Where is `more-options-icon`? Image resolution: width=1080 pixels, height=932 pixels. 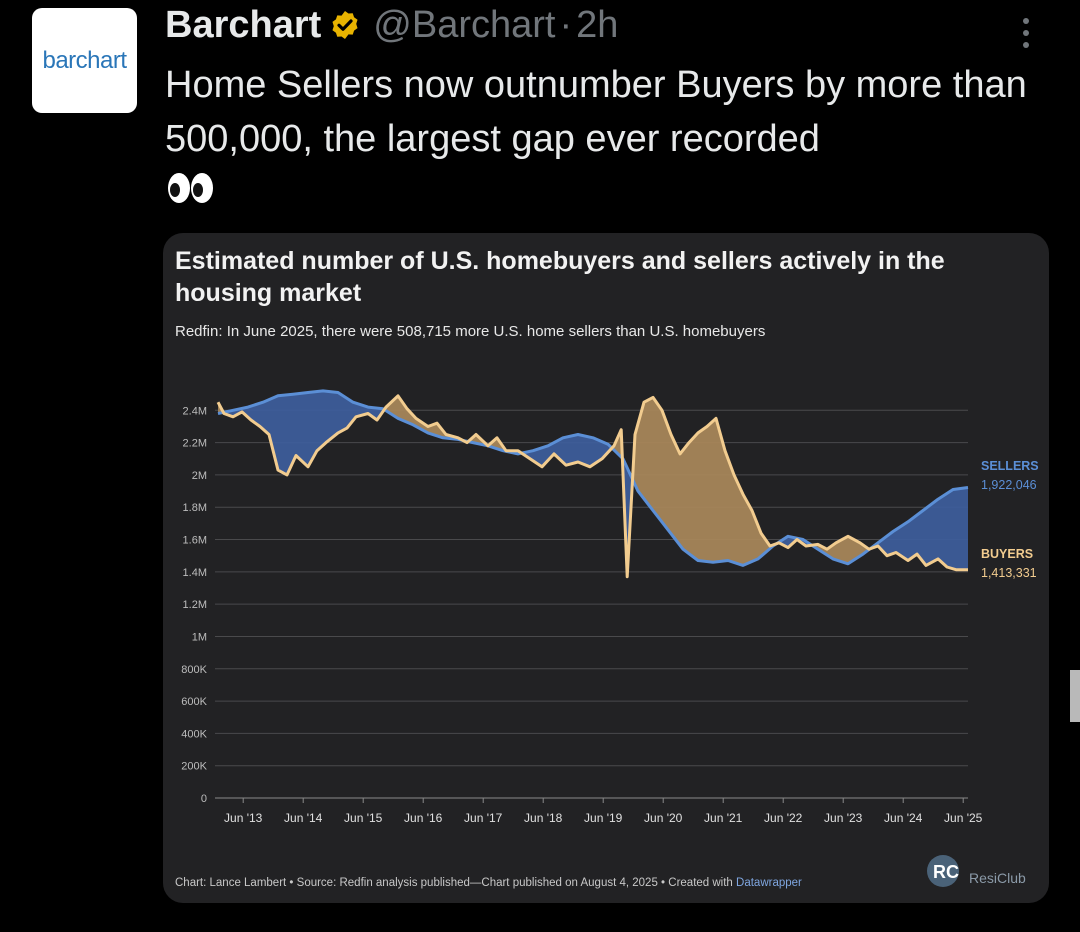
more-options-icon is located at coordinates (1026, 33).